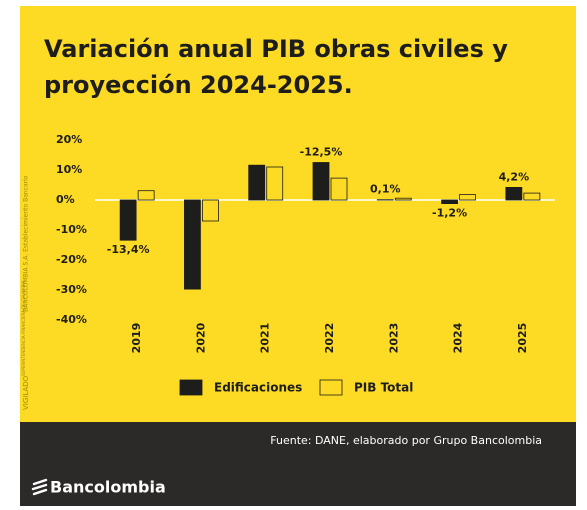 Image resolution: width=587 pixels, height=510 pixels. Describe the element at coordinates (393, 338) in the screenshot. I see `x-tick-label: 2023` at that location.